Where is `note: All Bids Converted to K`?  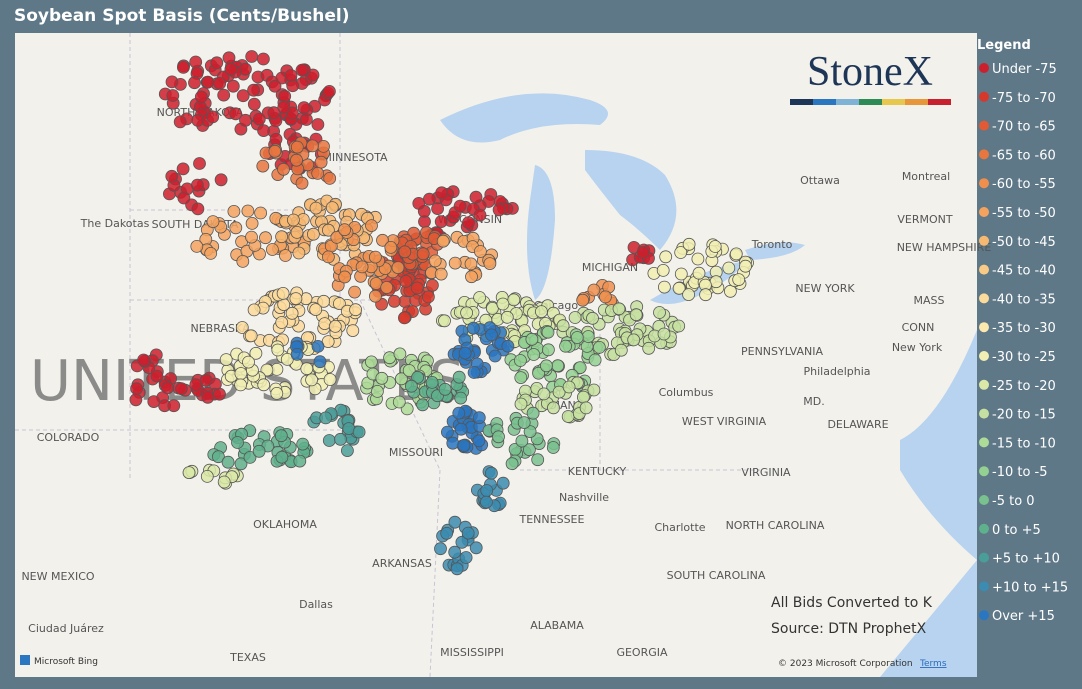 note: All Bids Converted to K is located at coordinates (852, 603).